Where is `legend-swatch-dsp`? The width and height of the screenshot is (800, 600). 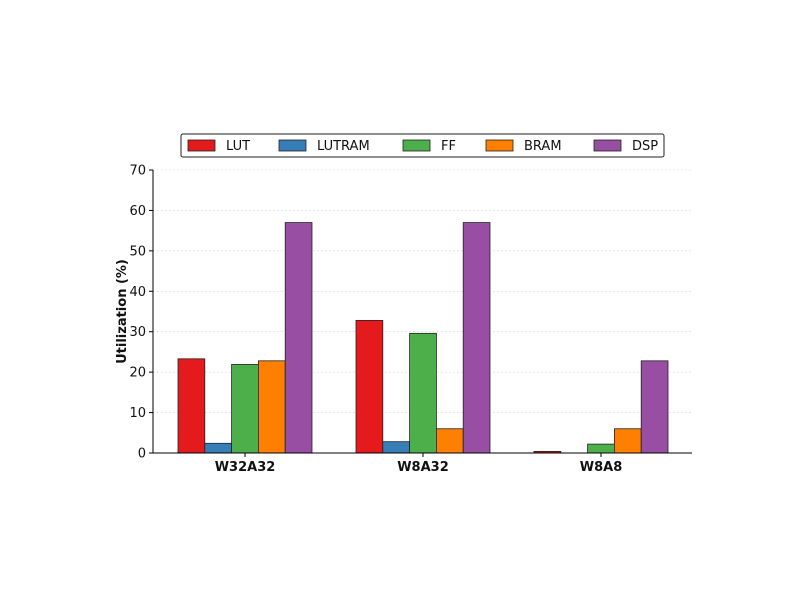
legend-swatch-dsp is located at coordinates (607, 145).